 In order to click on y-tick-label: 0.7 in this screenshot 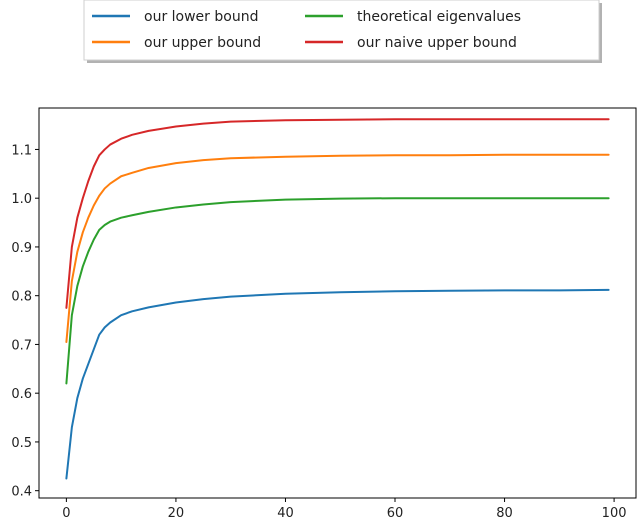, I will do `click(21, 345)`.